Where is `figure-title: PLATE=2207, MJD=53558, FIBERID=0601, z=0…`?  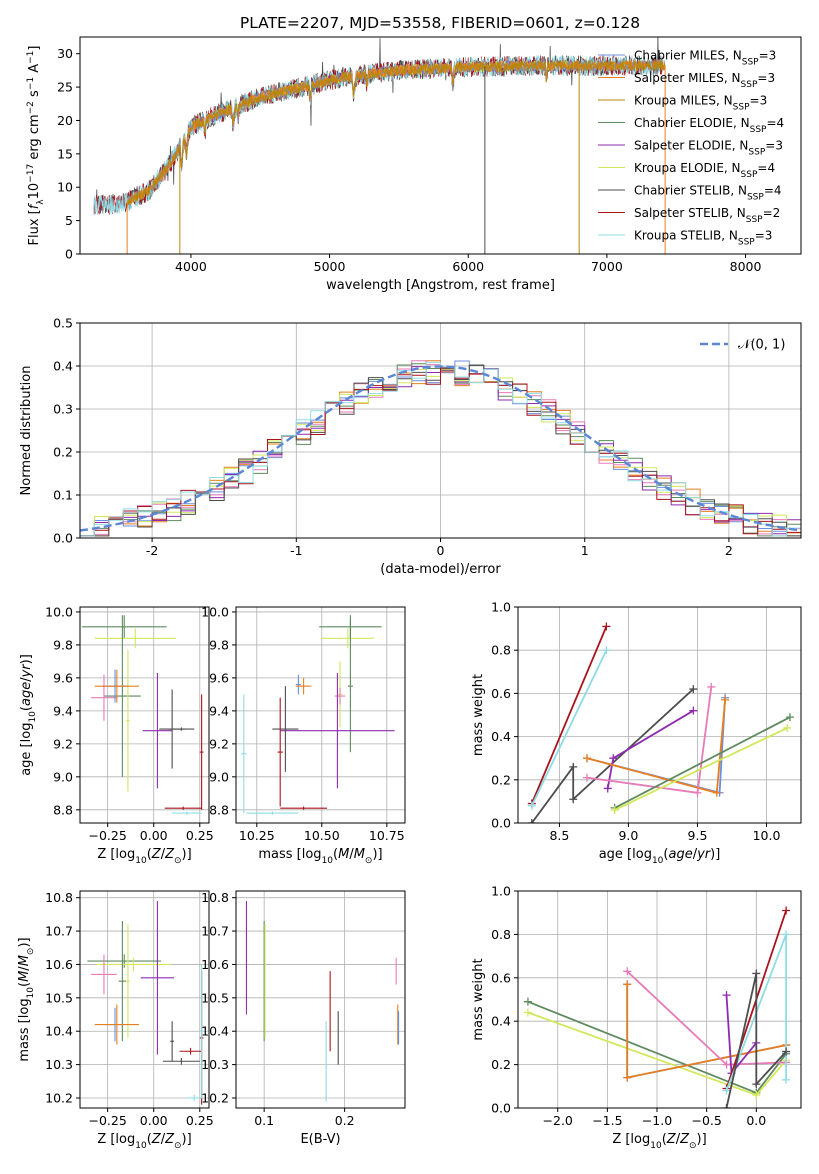
figure-title: PLATE=2207, MJD=53558, FIBERID=0601, z=0… is located at coordinates (440, 23).